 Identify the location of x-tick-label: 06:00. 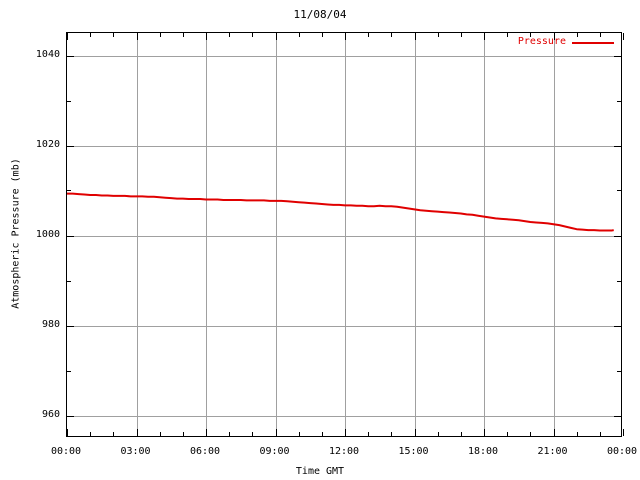
(205, 451).